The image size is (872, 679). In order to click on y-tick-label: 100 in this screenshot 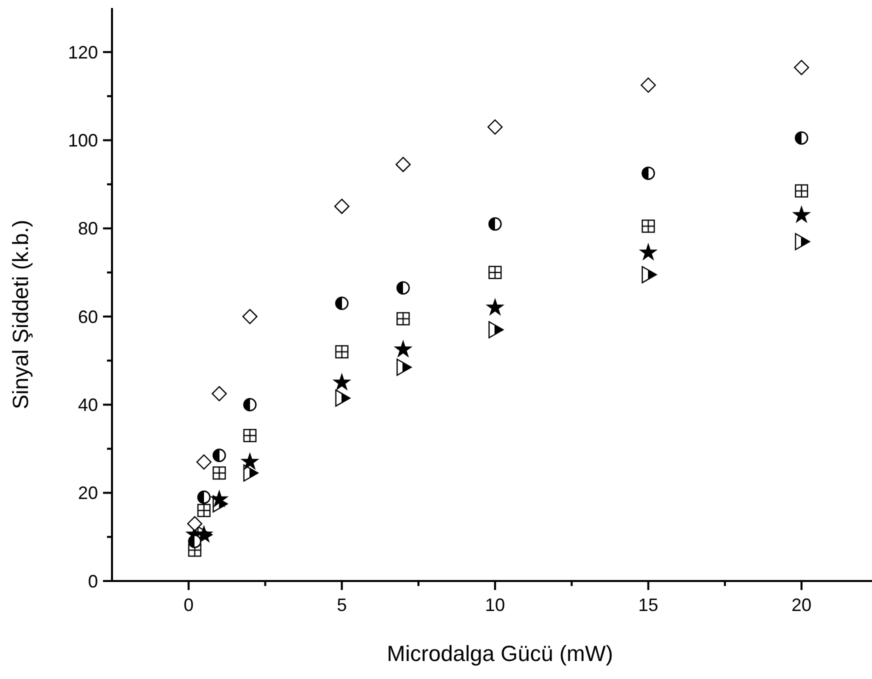, I will do `click(83, 140)`.